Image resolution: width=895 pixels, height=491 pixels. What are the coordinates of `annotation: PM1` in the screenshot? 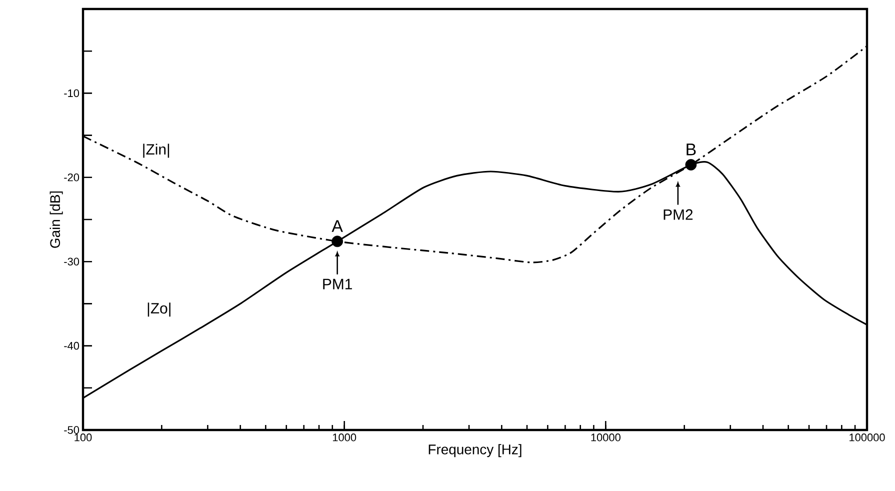 It's located at (337, 284).